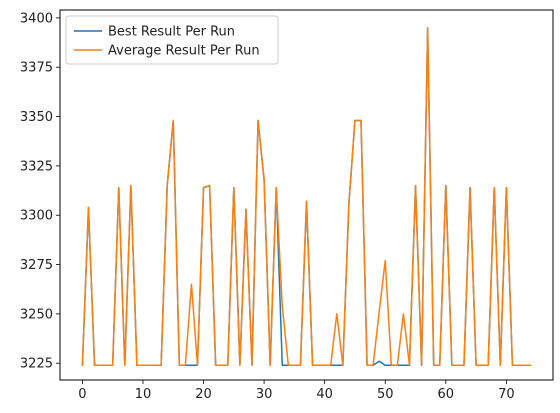  Describe the element at coordinates (171, 32) in the screenshot. I see `legend-label-best: Best Result Per Run` at that location.